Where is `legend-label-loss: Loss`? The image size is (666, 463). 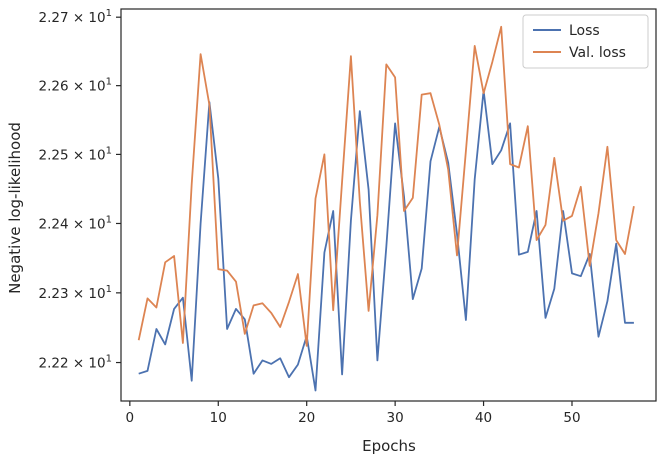 legend-label-loss: Loss is located at coordinates (584, 31).